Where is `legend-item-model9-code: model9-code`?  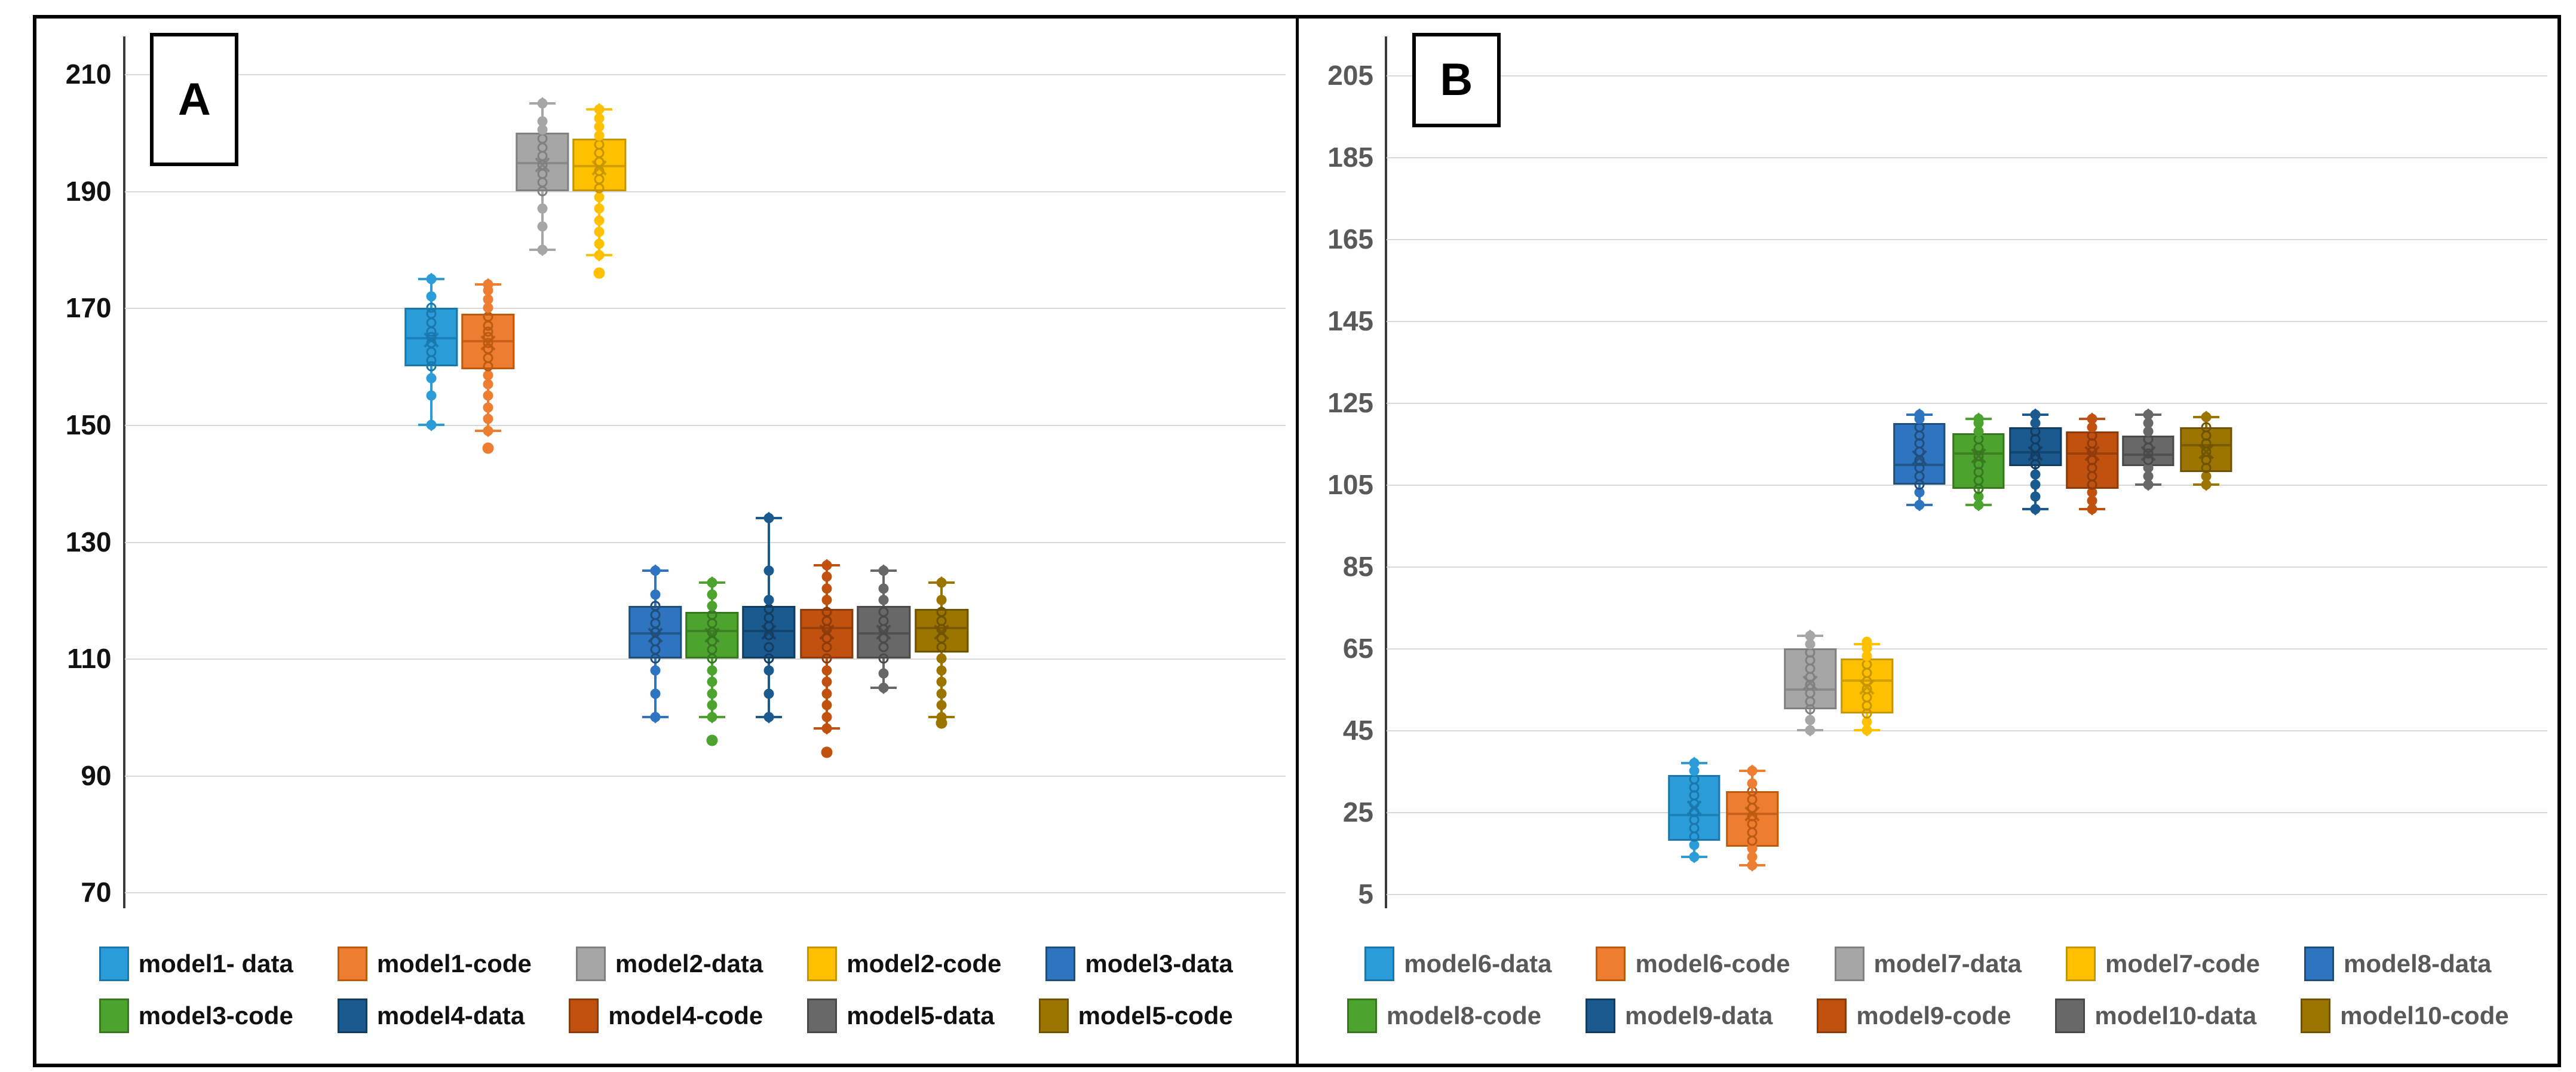 legend-item-model9-code: model9-code is located at coordinates (1914, 1016).